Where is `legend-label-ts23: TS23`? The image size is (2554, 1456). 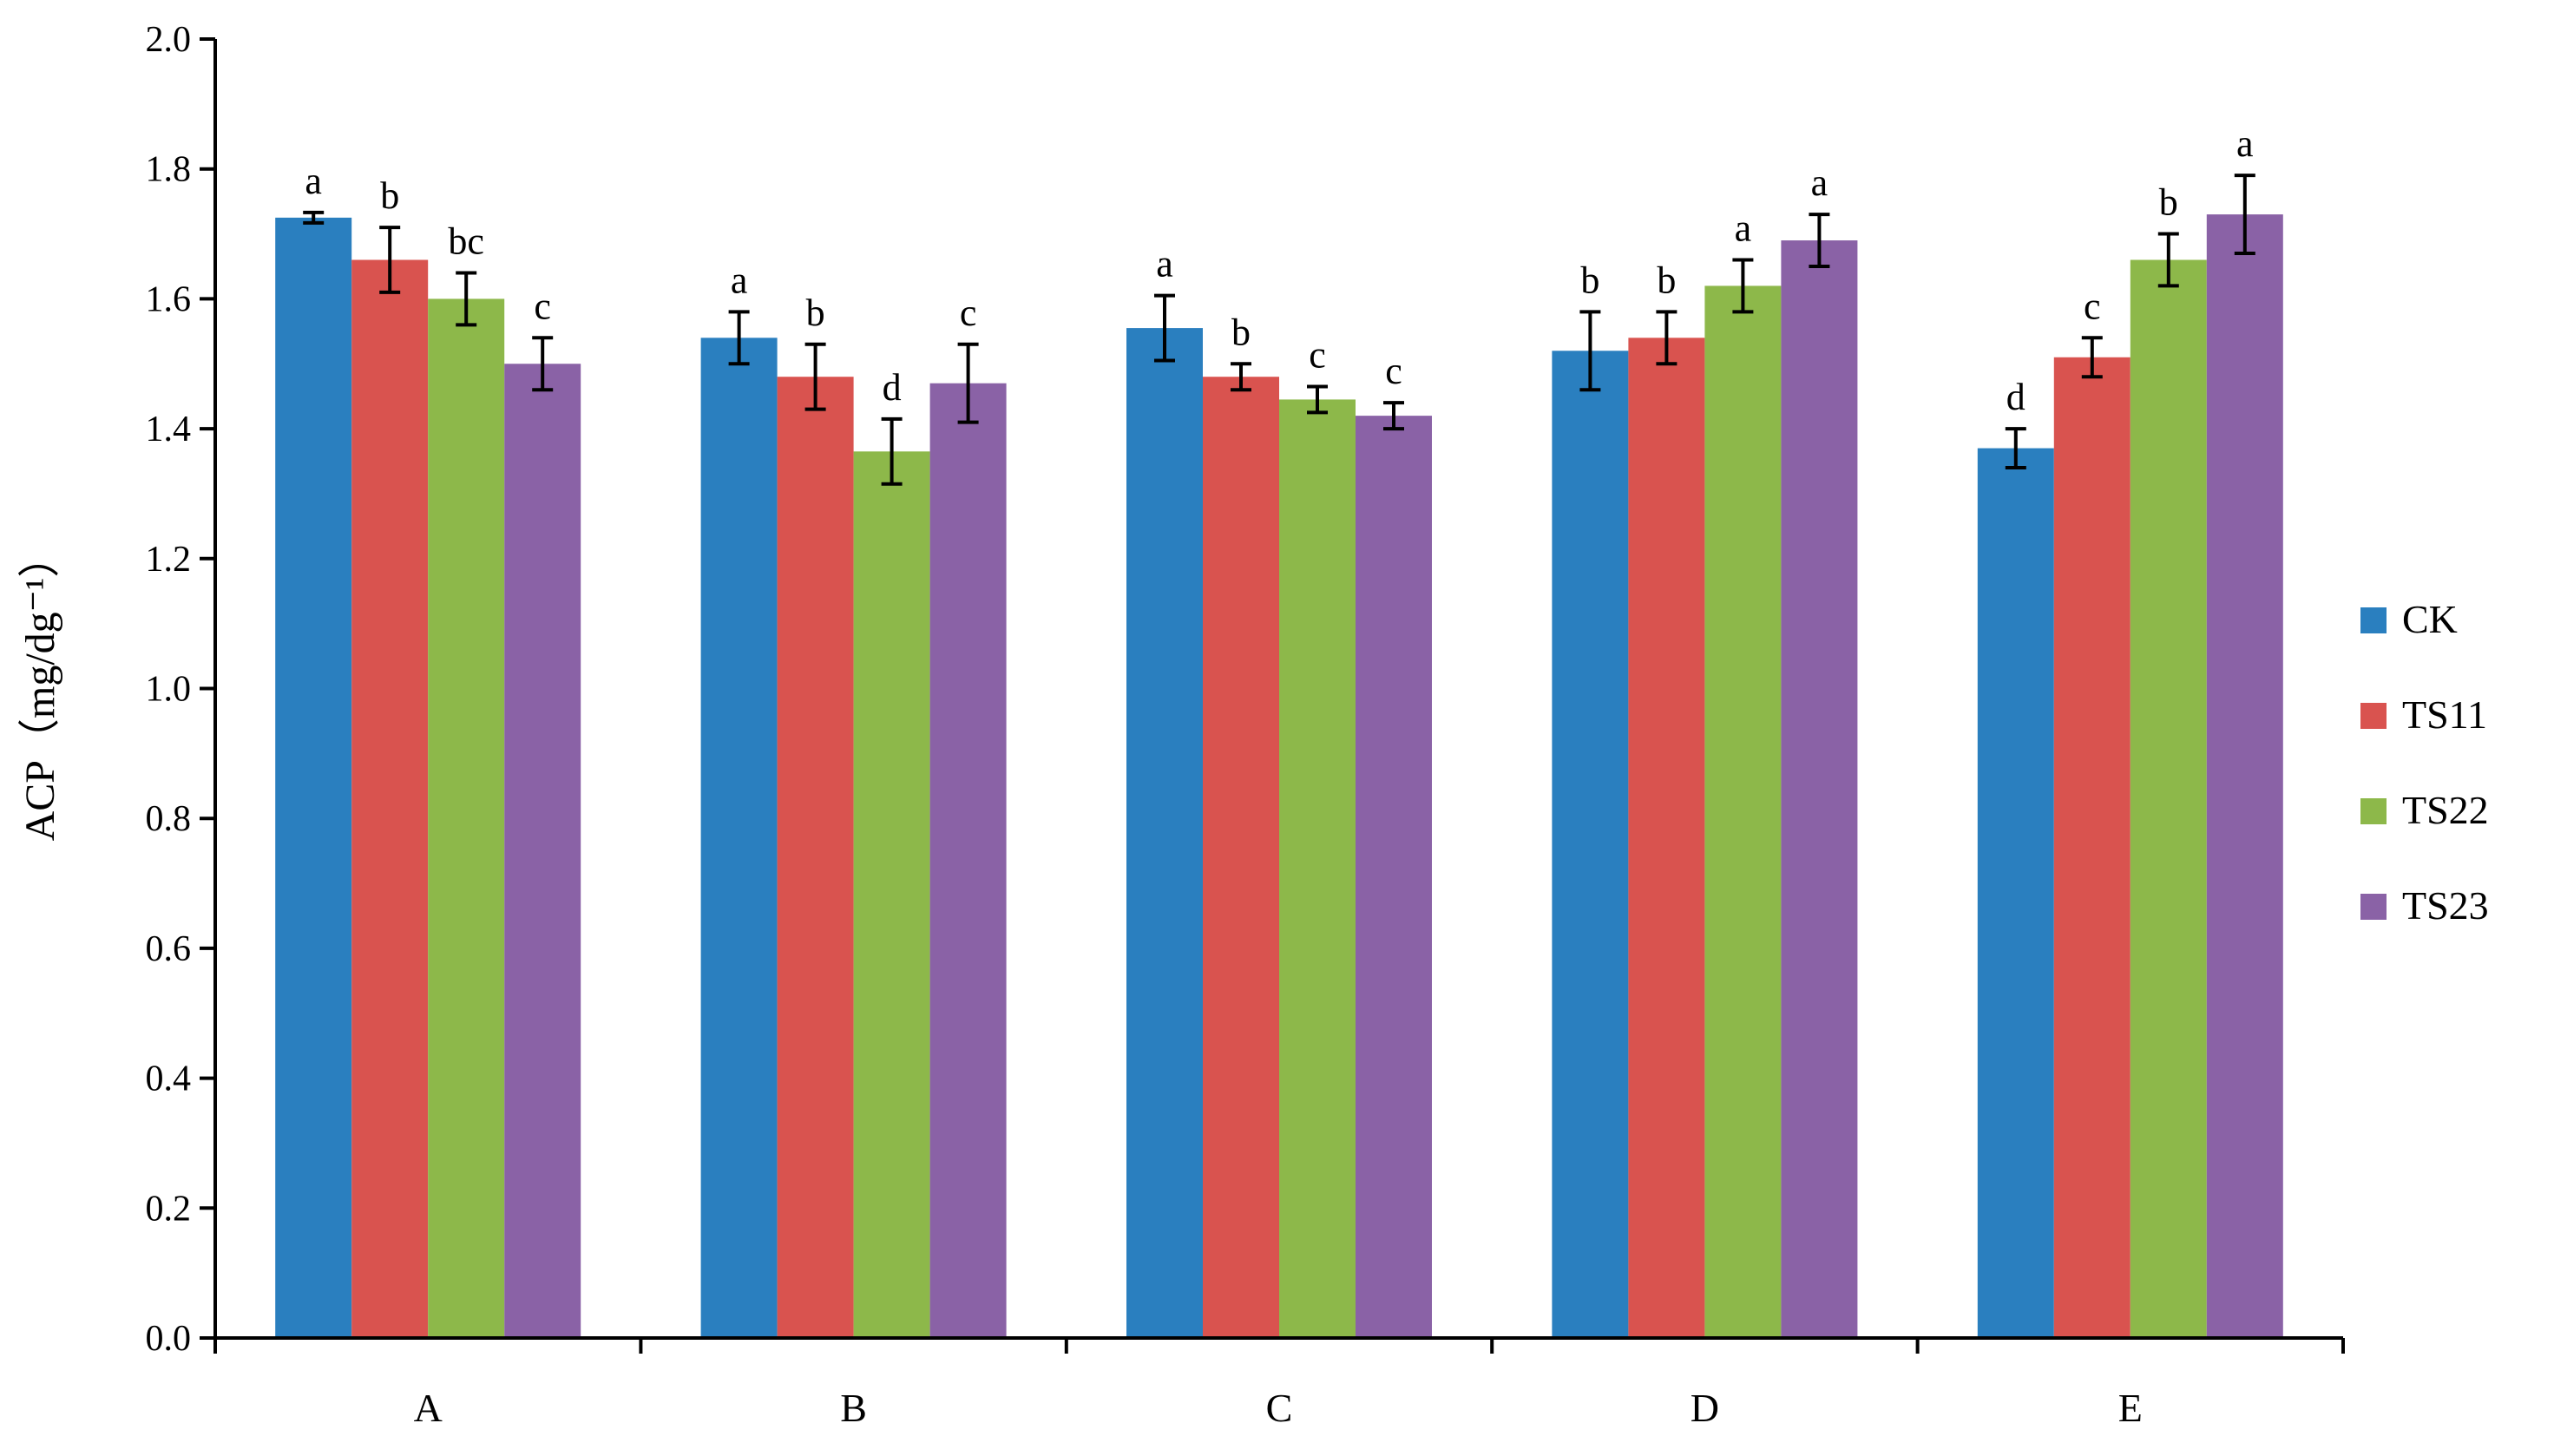
legend-label-ts23: TS23 is located at coordinates (2445, 905).